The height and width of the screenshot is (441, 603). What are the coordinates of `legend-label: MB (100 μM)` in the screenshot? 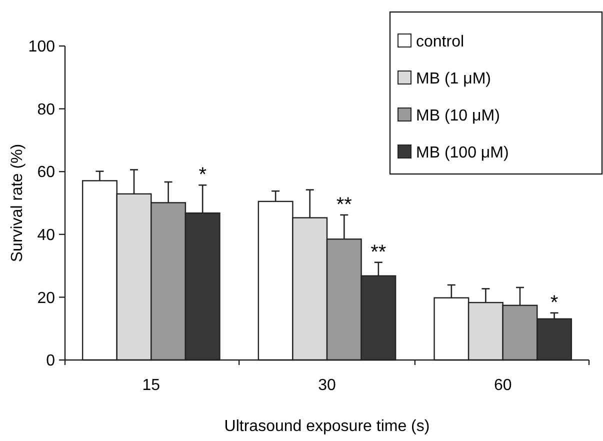 It's located at (462, 153).